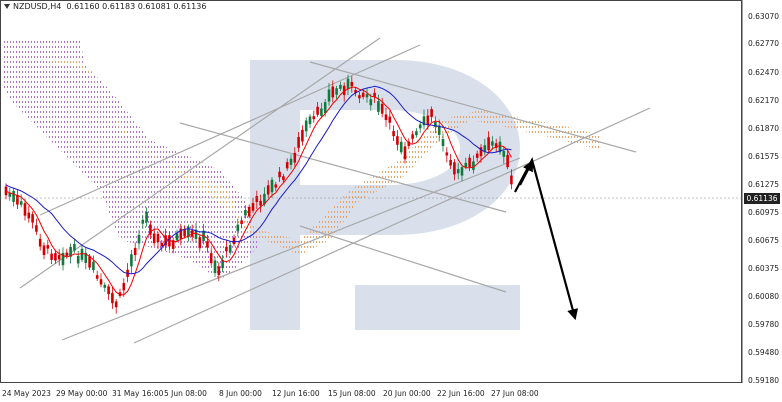 The width and height of the screenshot is (782, 402). Describe the element at coordinates (764, 16) in the screenshot. I see `price-tick: 0.63070` at that location.